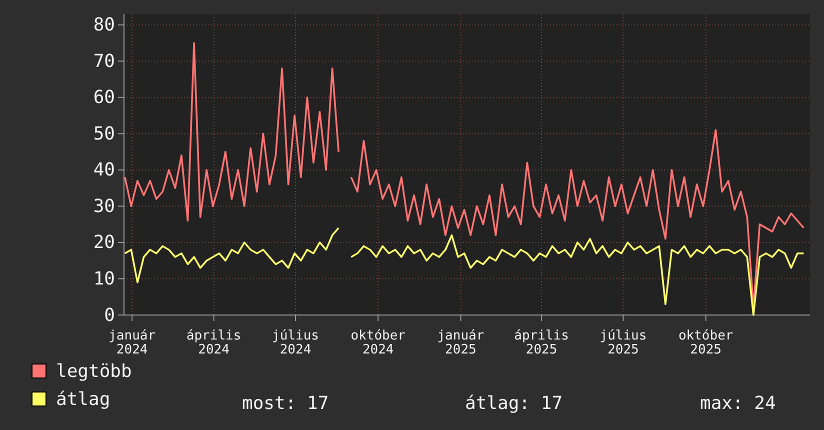  Describe the element at coordinates (104, 133) in the screenshot. I see `y-tick-label: 50` at that location.